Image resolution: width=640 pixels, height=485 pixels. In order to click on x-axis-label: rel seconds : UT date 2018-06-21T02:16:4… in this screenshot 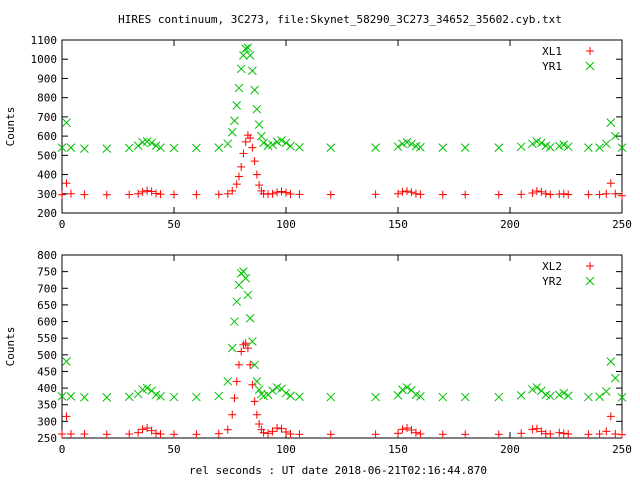, I will do `click(338, 470)`.